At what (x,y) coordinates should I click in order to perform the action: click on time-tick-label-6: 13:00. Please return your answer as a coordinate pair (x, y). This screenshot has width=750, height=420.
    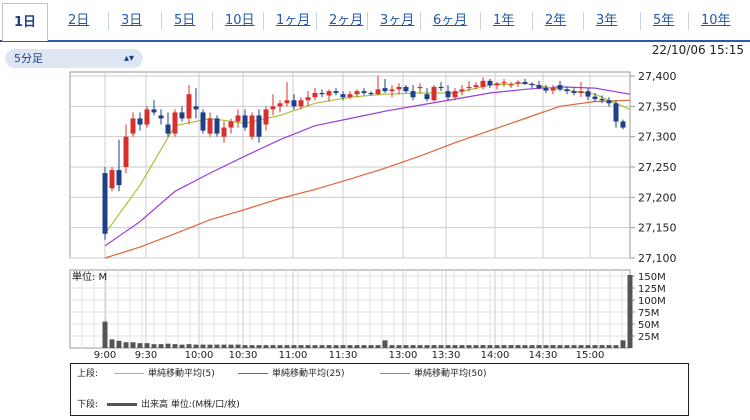
    Looking at the image, I should click on (403, 355).